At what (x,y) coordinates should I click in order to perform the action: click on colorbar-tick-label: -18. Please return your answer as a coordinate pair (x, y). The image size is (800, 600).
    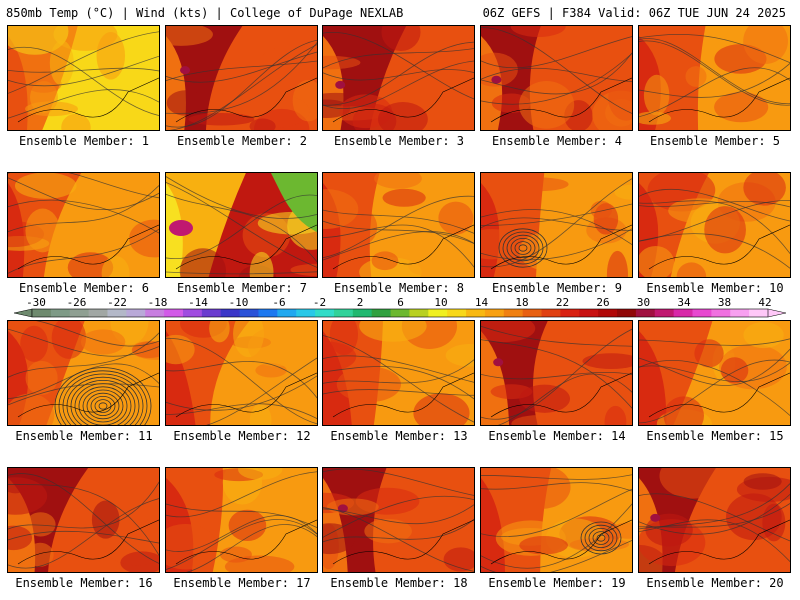
    Looking at the image, I should click on (157, 302).